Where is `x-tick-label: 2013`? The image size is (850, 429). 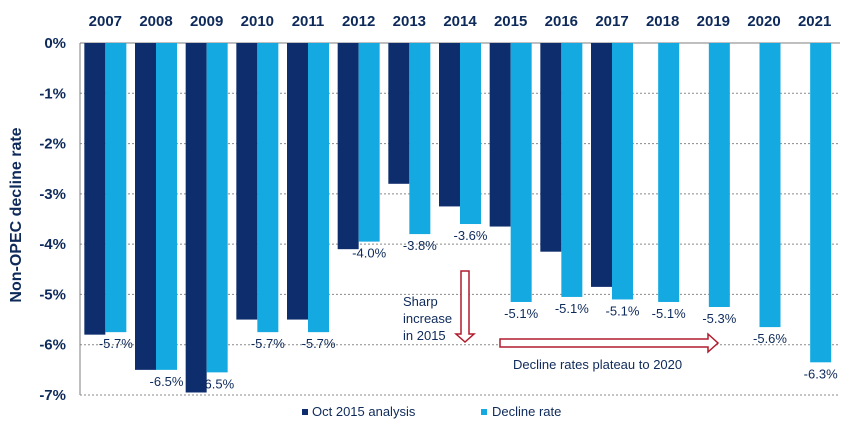 x-tick-label: 2013 is located at coordinates (409, 21).